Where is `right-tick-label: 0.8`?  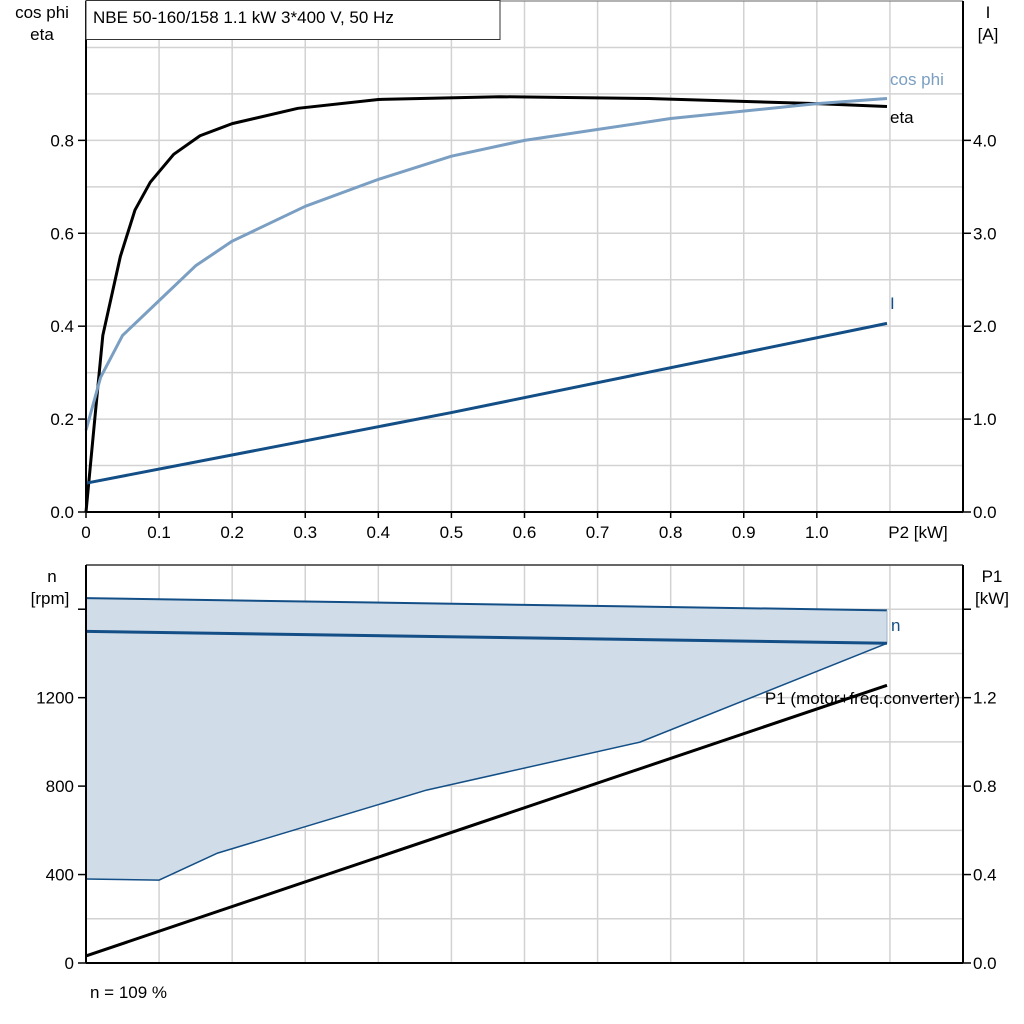 right-tick-label: 0.8 is located at coordinates (985, 786).